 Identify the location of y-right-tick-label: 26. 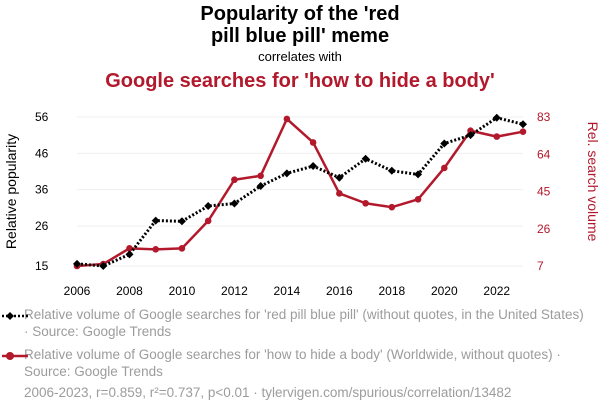
(544, 229).